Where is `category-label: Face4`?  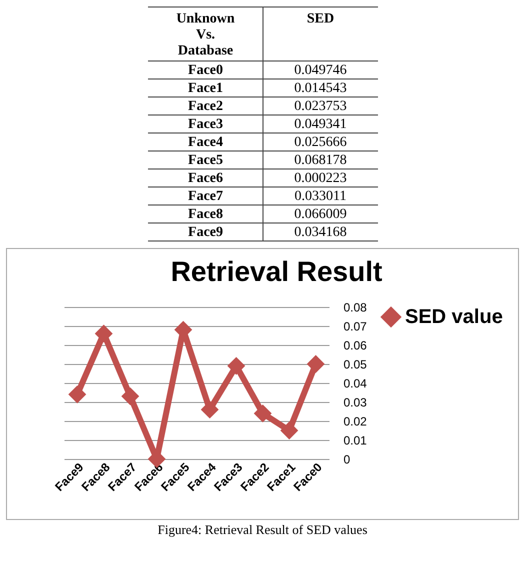
category-label: Face4 is located at coordinates (205, 142).